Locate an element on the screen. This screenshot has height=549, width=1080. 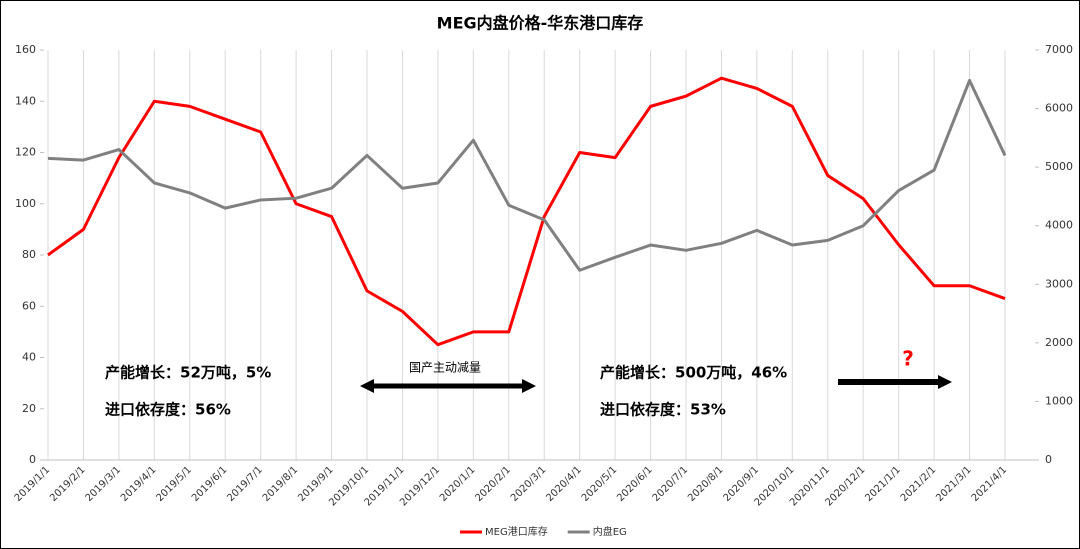
annotation: 进口依存度：56% is located at coordinates (168, 410).